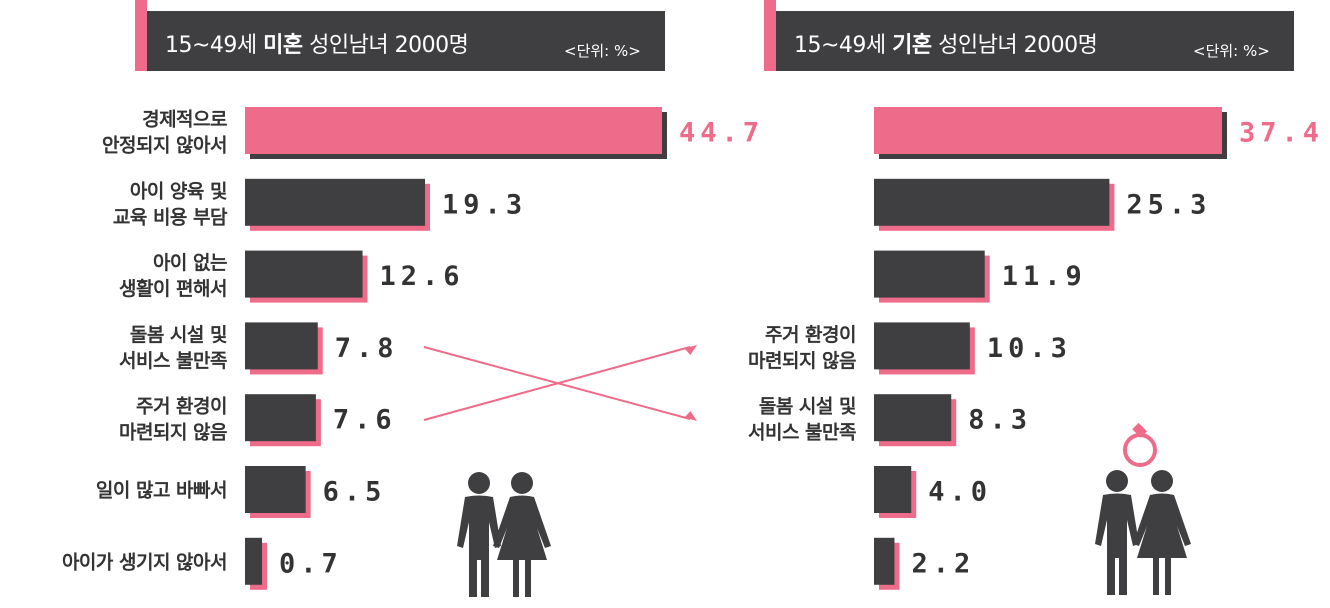 This screenshot has width=1330, height=608. Describe the element at coordinates (690, 350) in the screenshot. I see `arrow-housing-head` at that location.